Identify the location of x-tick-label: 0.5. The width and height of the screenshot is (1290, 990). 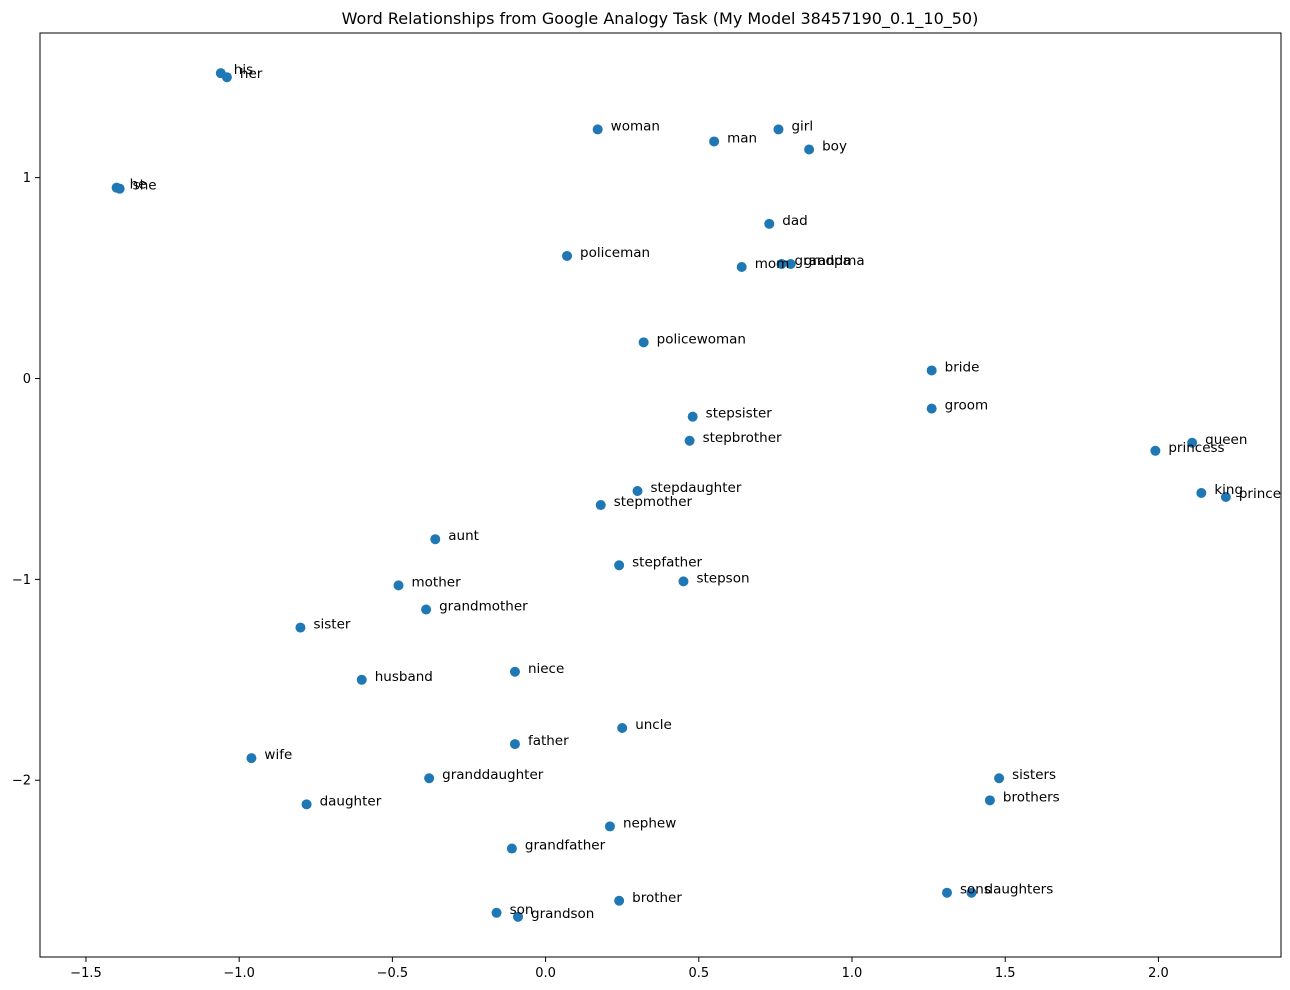
(698, 973).